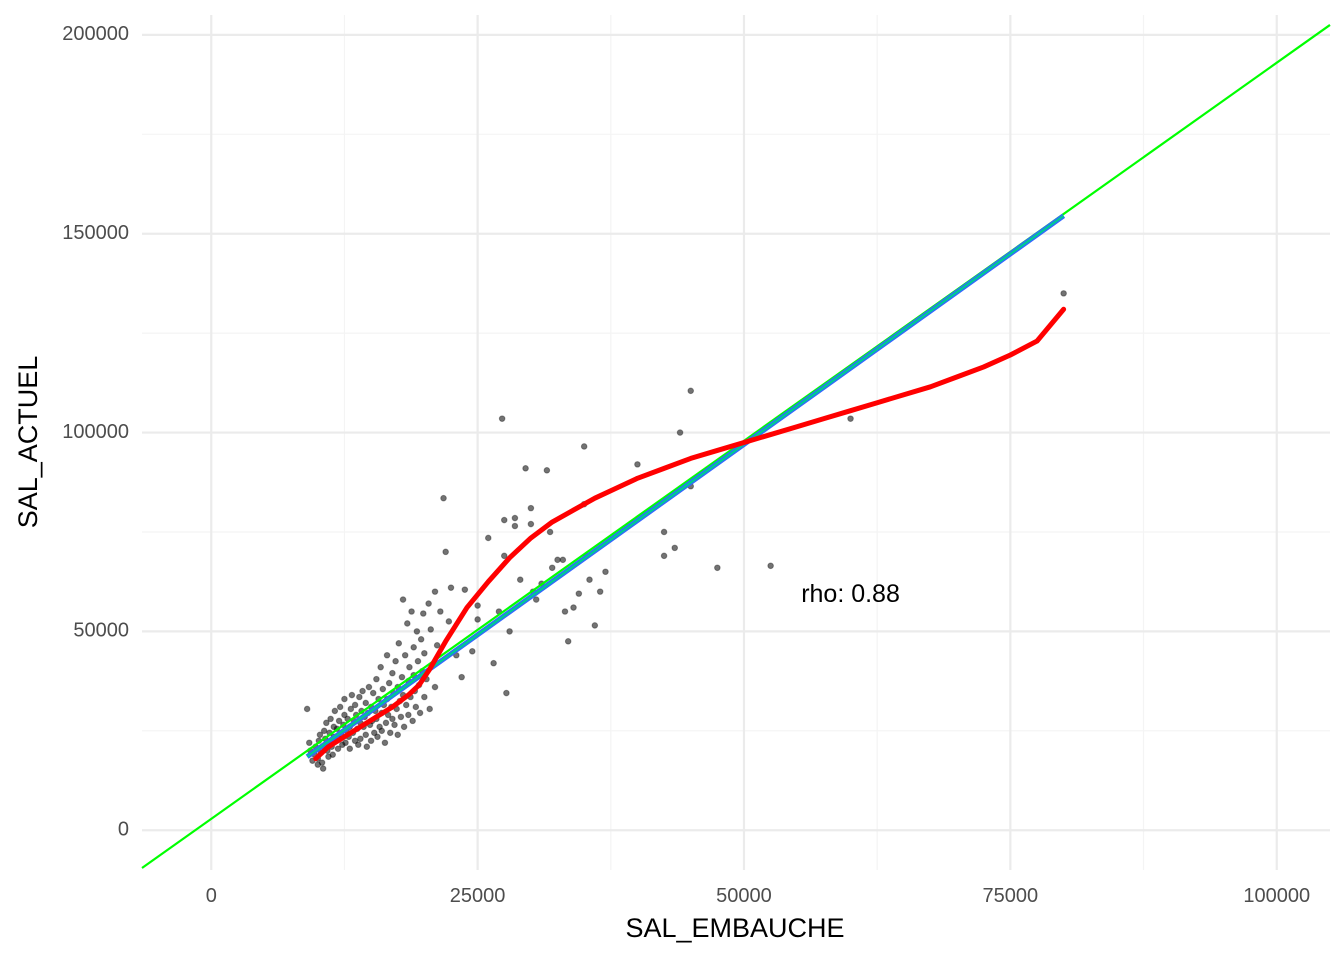  I want to click on y-axis-title: SAL_ACTUEL, so click(28, 442).